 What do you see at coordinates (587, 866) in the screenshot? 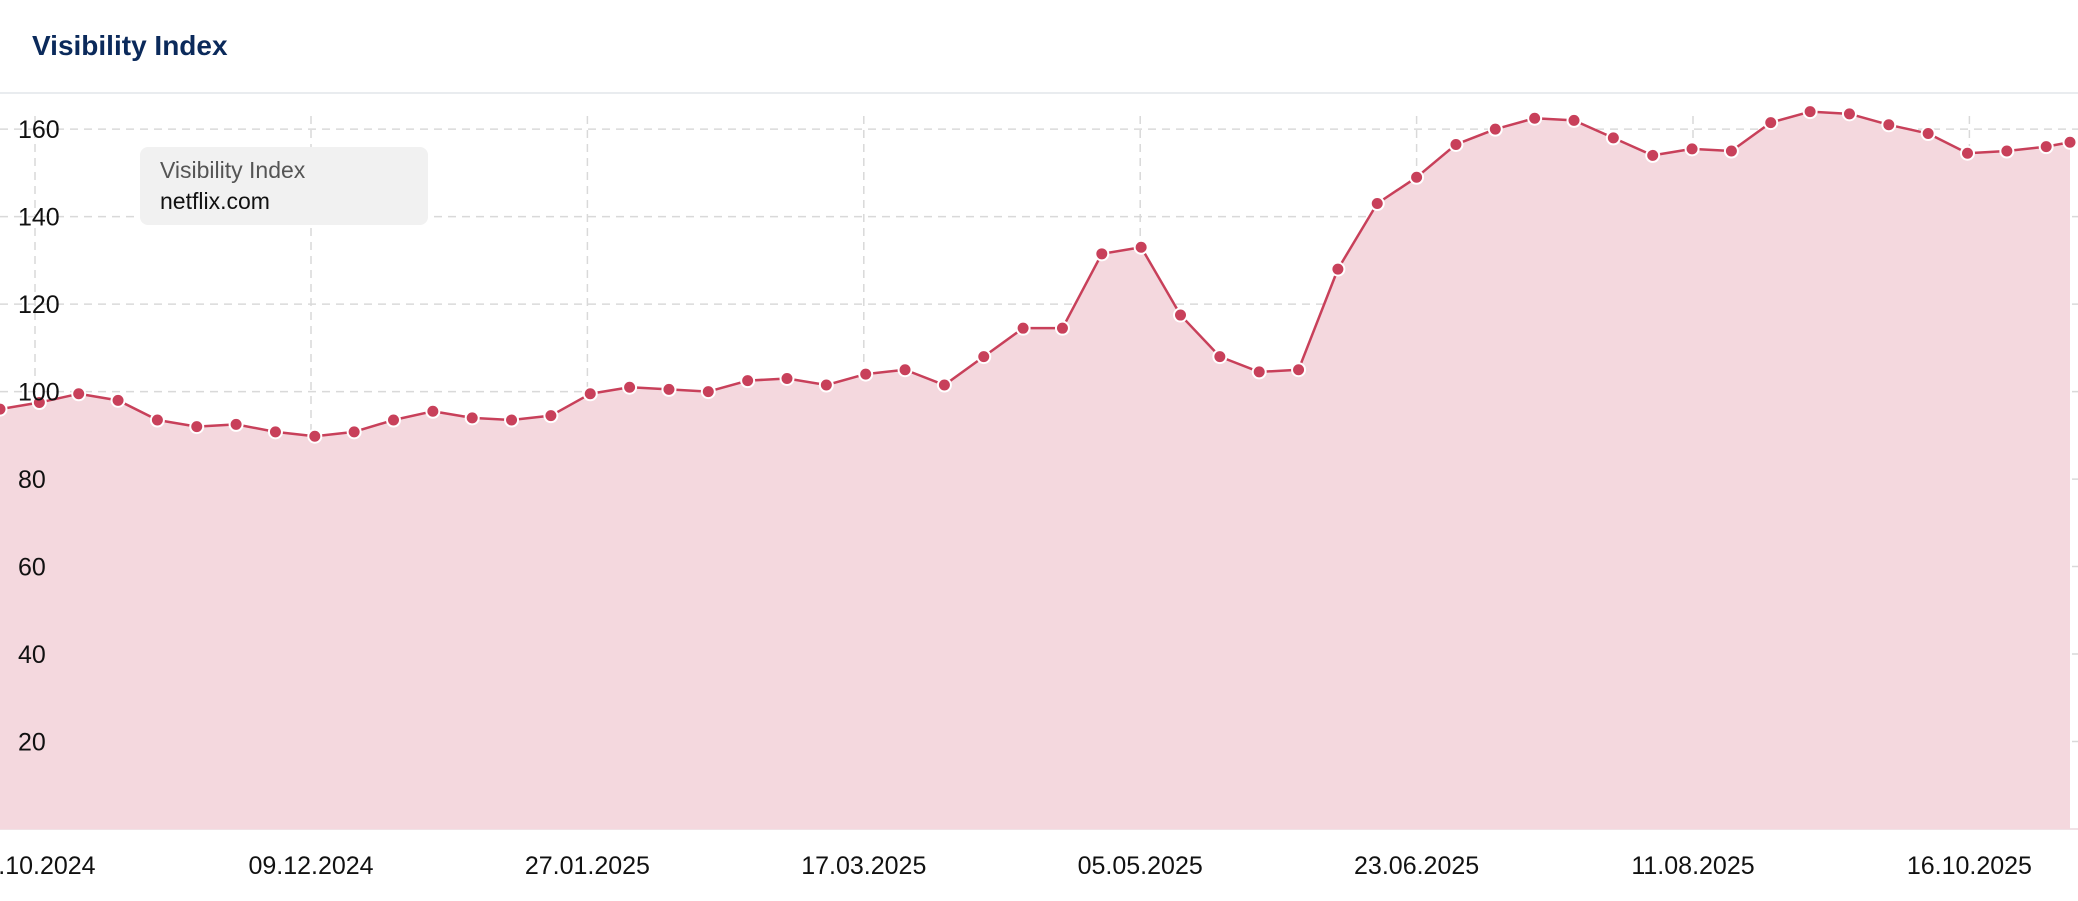
I see `x-tick-label: 27.01.2025` at bounding box center [587, 866].